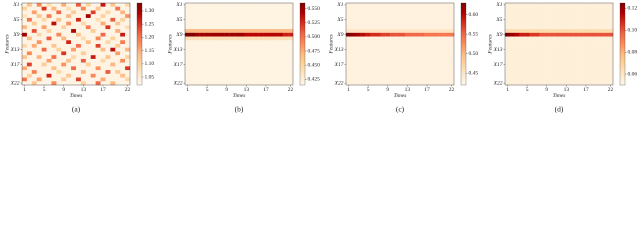 Image resolution: width=640 pixels, height=240 pixels. I want to click on y-tick-label: X22, so click(178, 83).